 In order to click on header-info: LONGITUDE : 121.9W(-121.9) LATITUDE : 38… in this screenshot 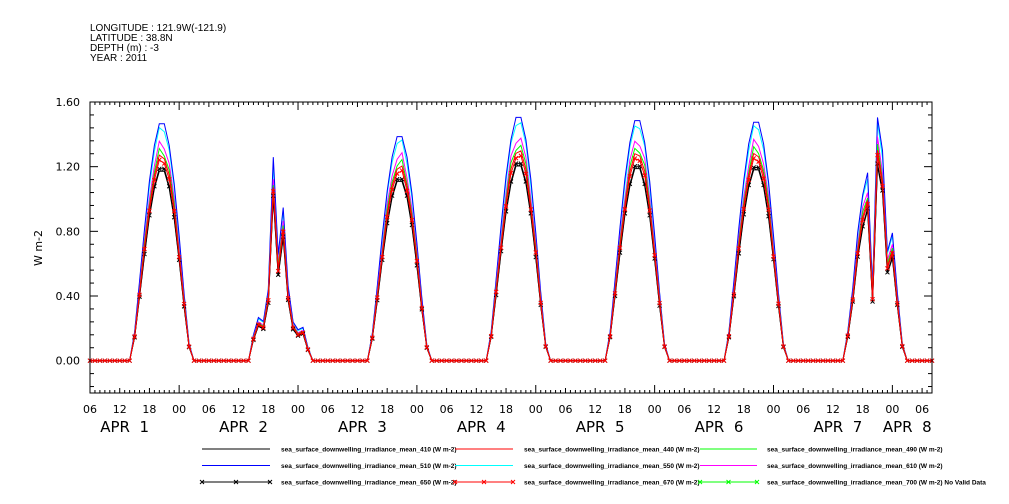, I will do `click(158, 43)`.